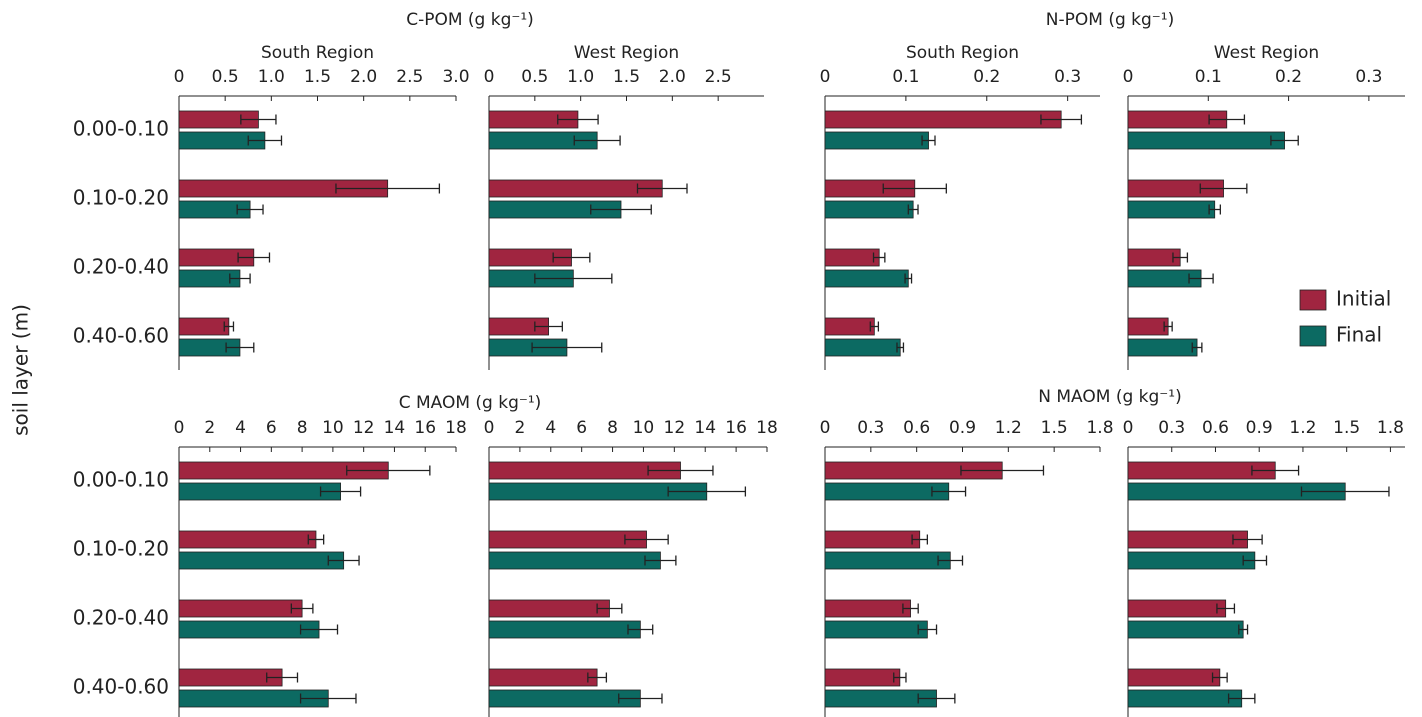 The height and width of the screenshot is (717, 1422). Describe the element at coordinates (1313, 336) in the screenshot. I see `legend-swatch` at that location.